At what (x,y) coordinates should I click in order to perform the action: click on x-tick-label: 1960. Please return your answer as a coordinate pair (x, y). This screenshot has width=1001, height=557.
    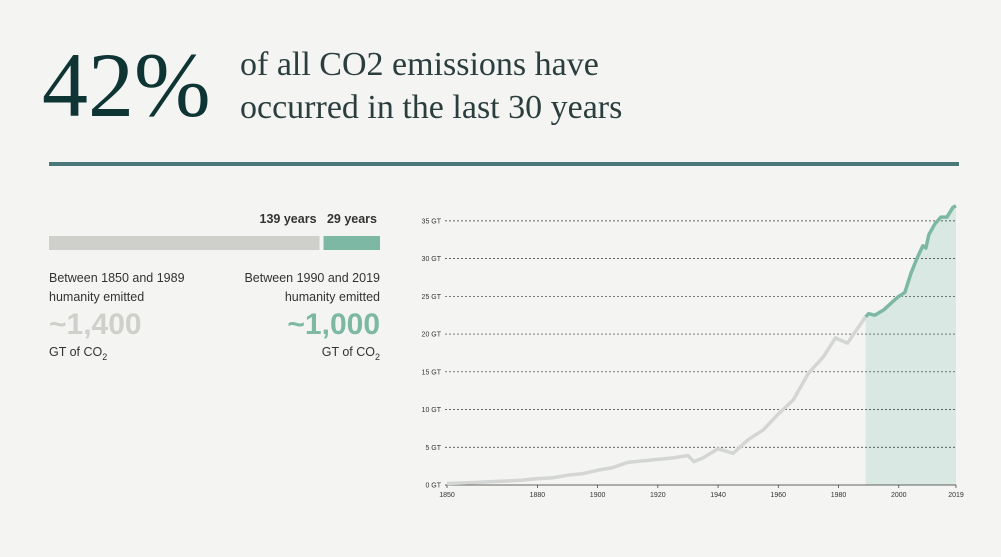
    Looking at the image, I should click on (779, 495).